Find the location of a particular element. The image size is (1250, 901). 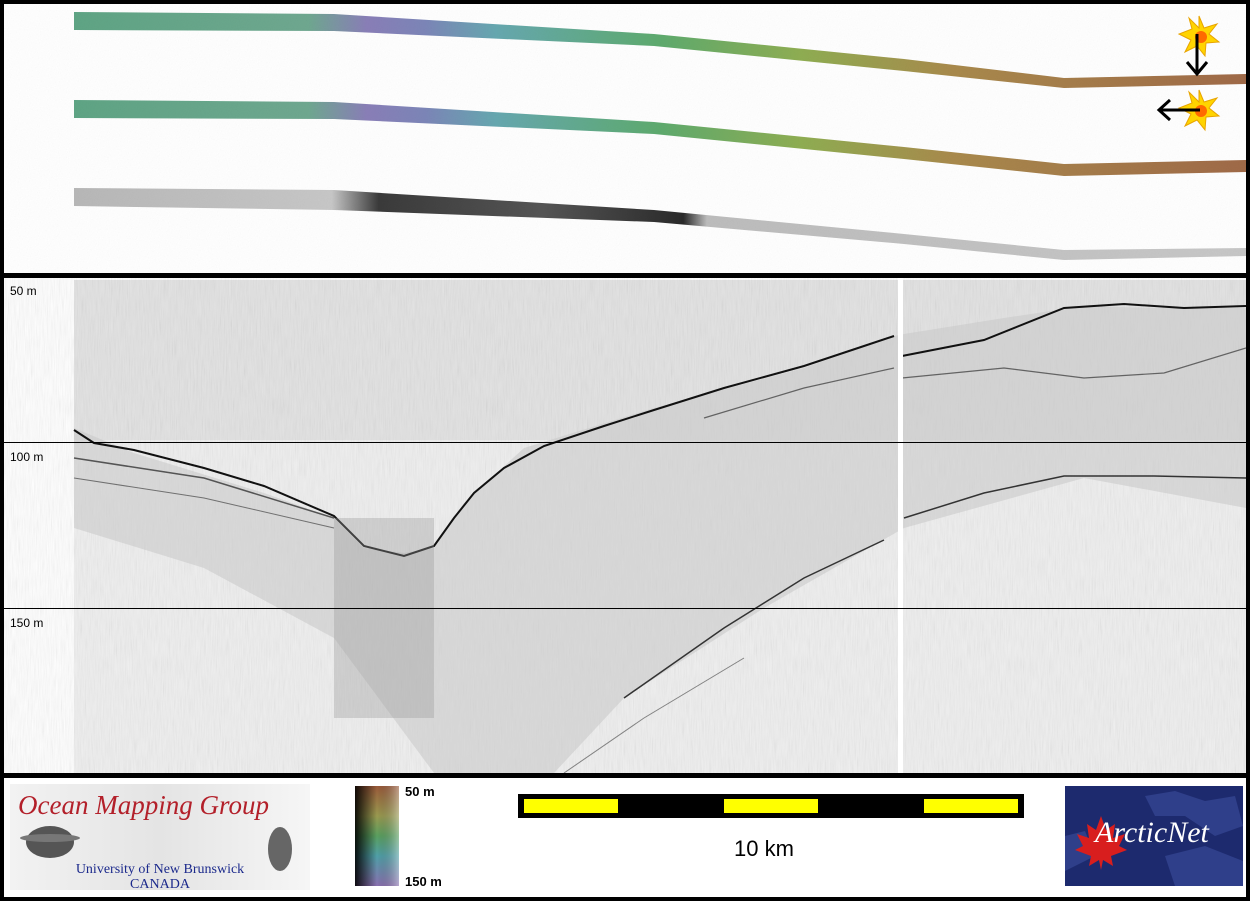

sun-icon is located at coordinates (1199, 36).